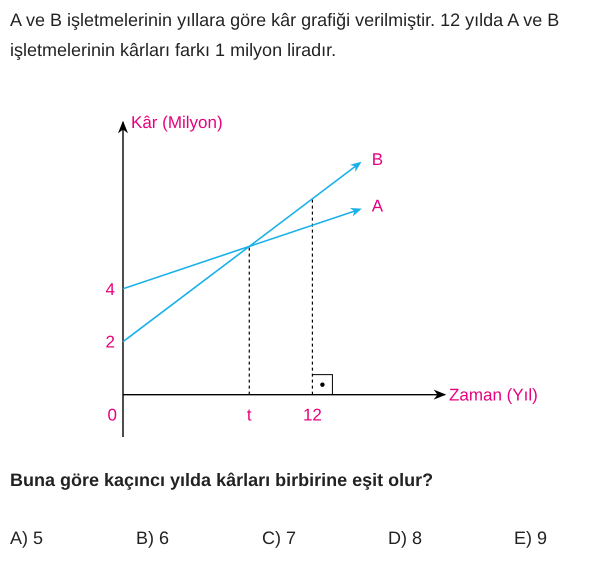 The height and width of the screenshot is (561, 609). What do you see at coordinates (222, 480) in the screenshot?
I see `text: Buna göre kaçıncı yılda kârları birbirine eşit olur?` at bounding box center [222, 480].